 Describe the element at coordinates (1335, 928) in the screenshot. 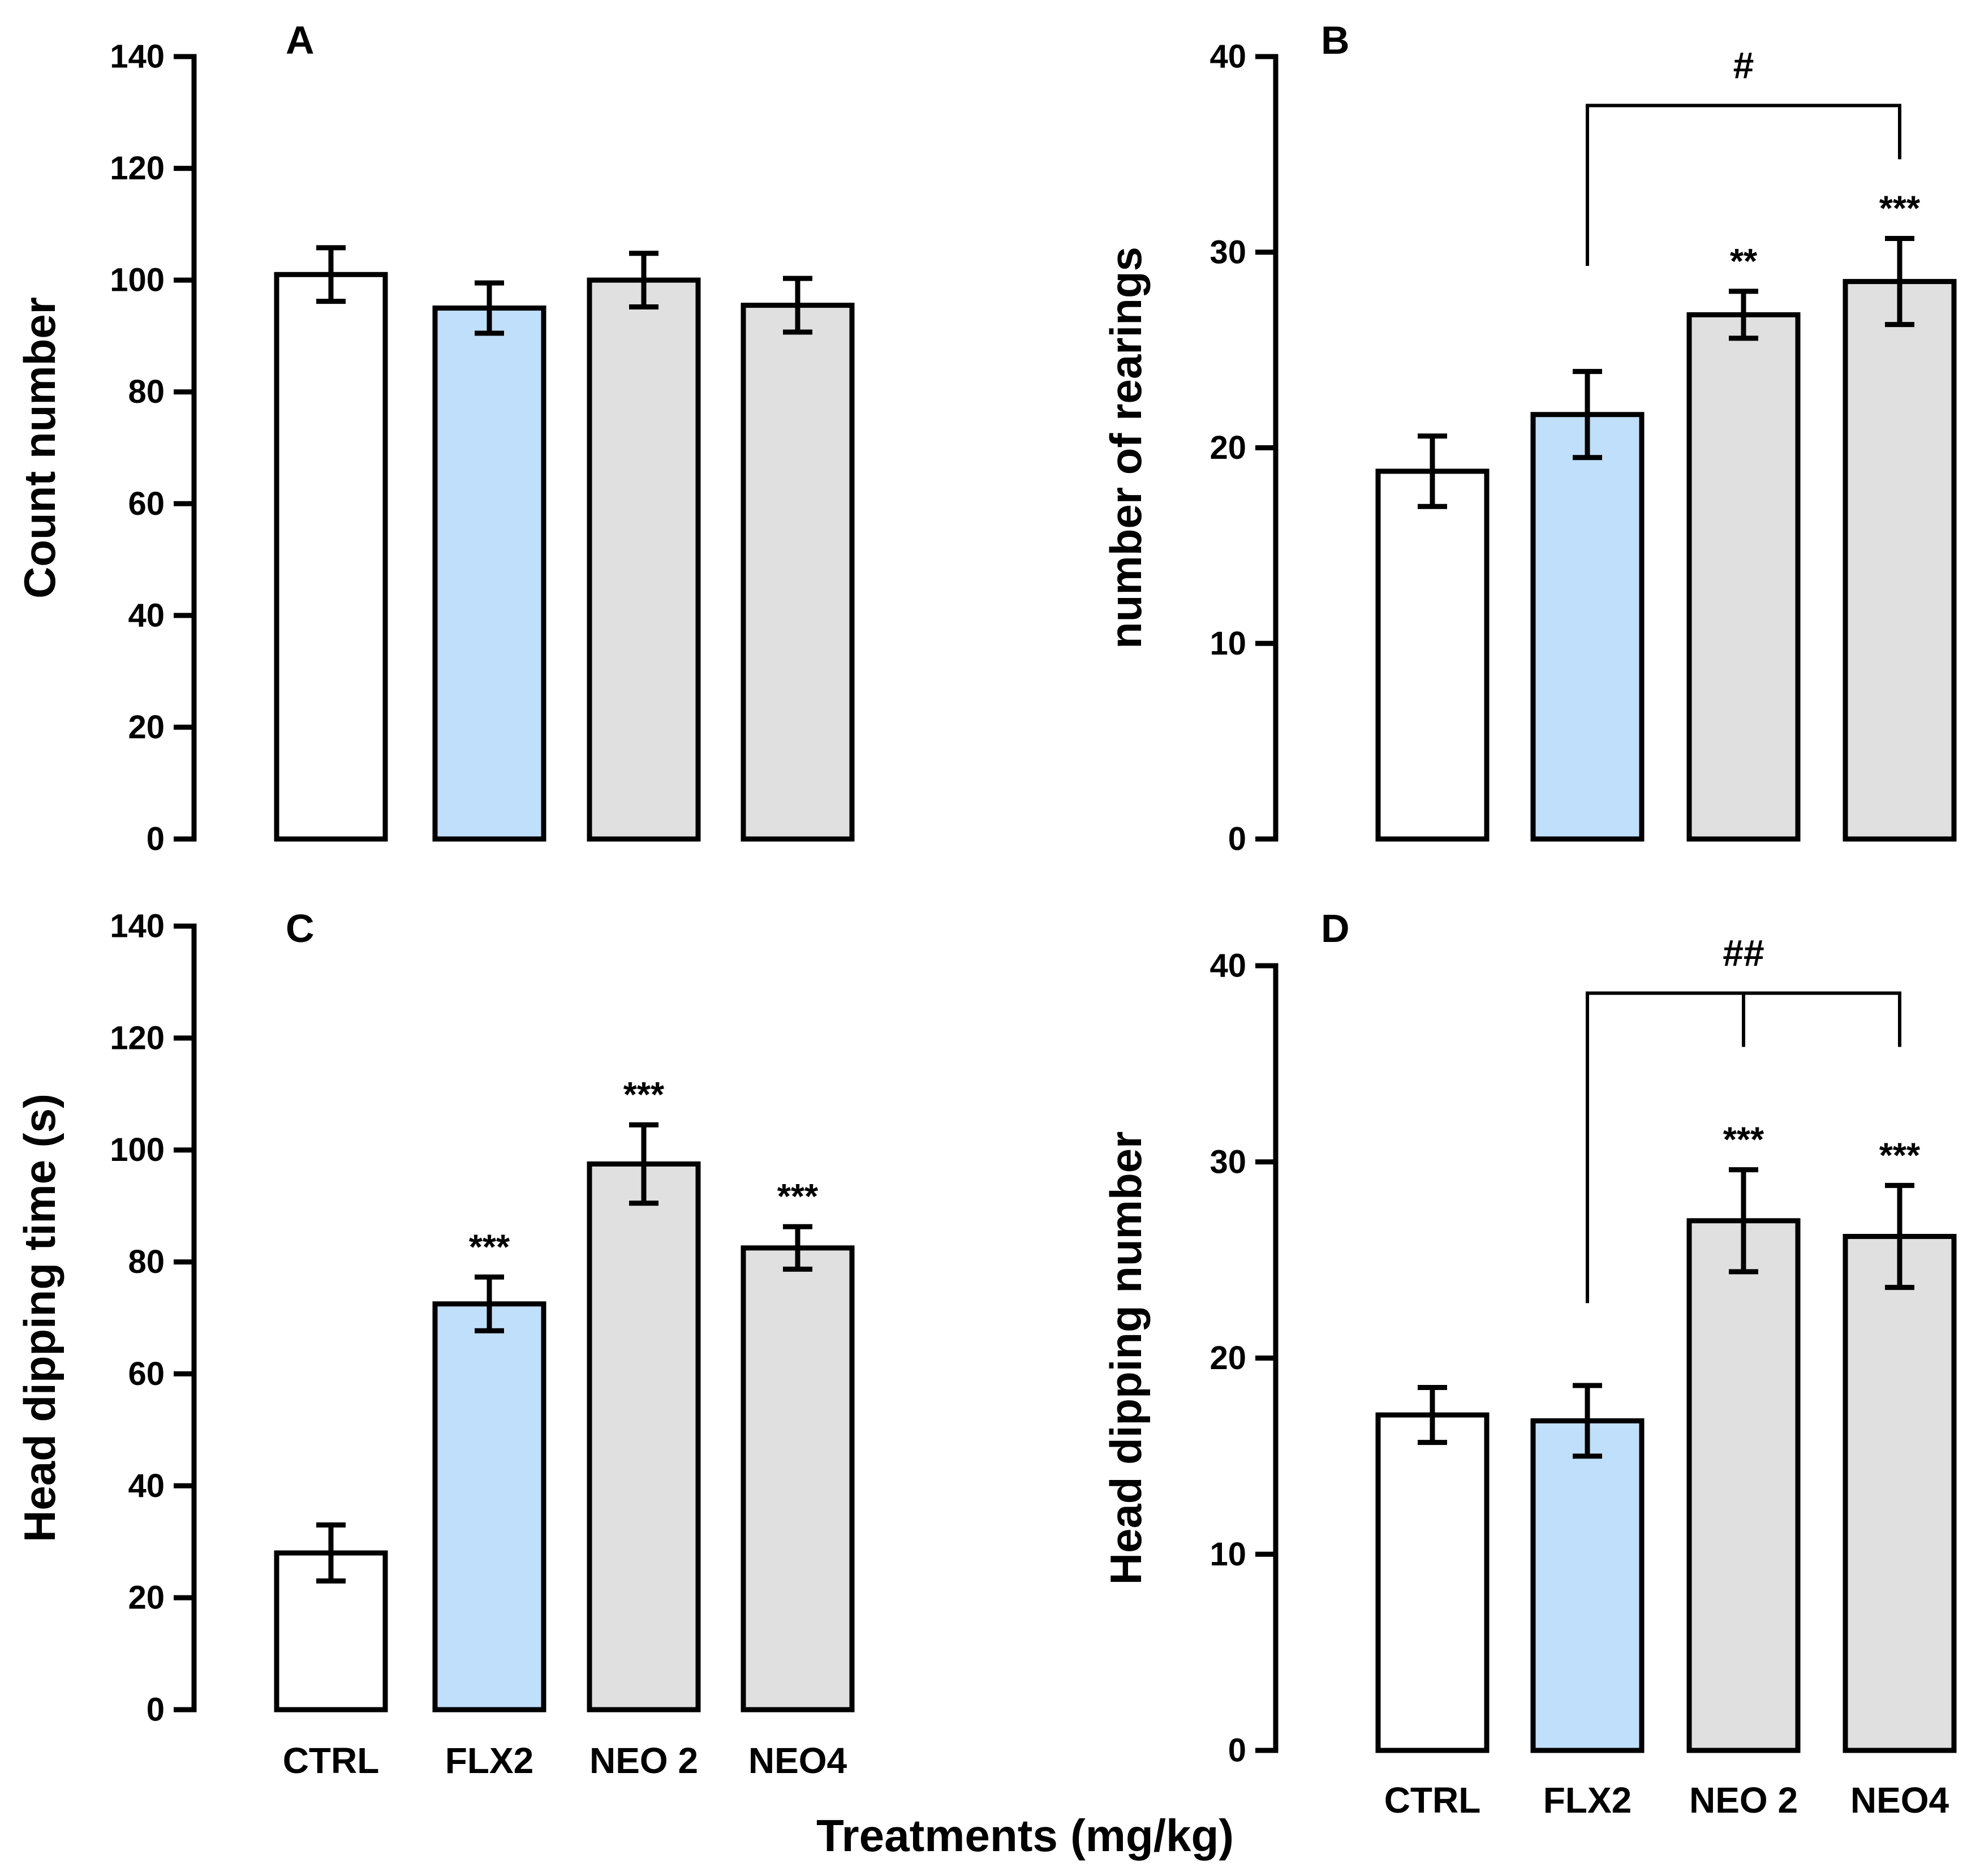

I see `panel-letter: D` at that location.